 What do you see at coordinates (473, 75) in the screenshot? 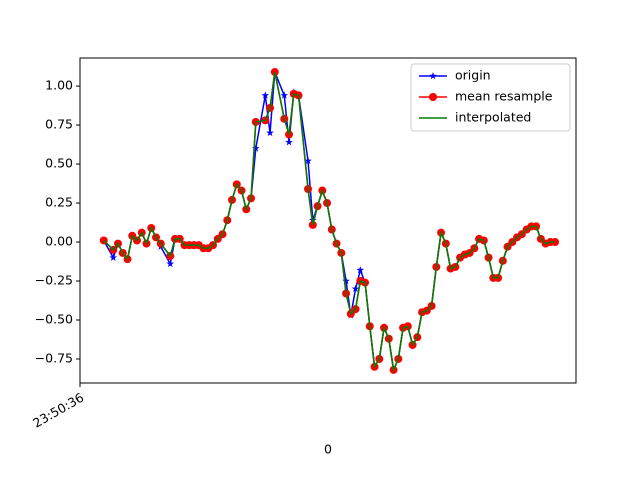
I see `legend-label: origin` at bounding box center [473, 75].